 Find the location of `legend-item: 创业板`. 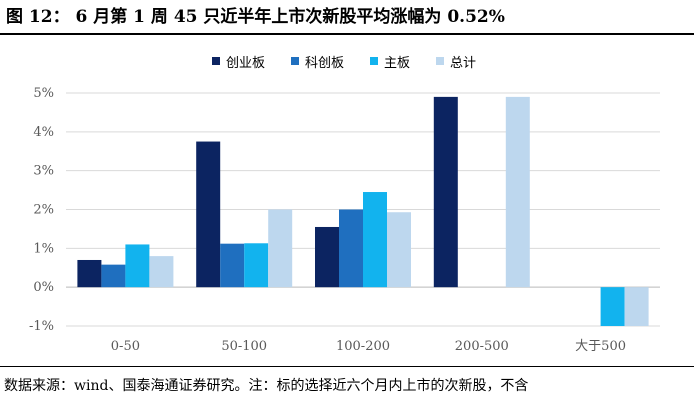

legend-item: 创业板 is located at coordinates (238, 61).